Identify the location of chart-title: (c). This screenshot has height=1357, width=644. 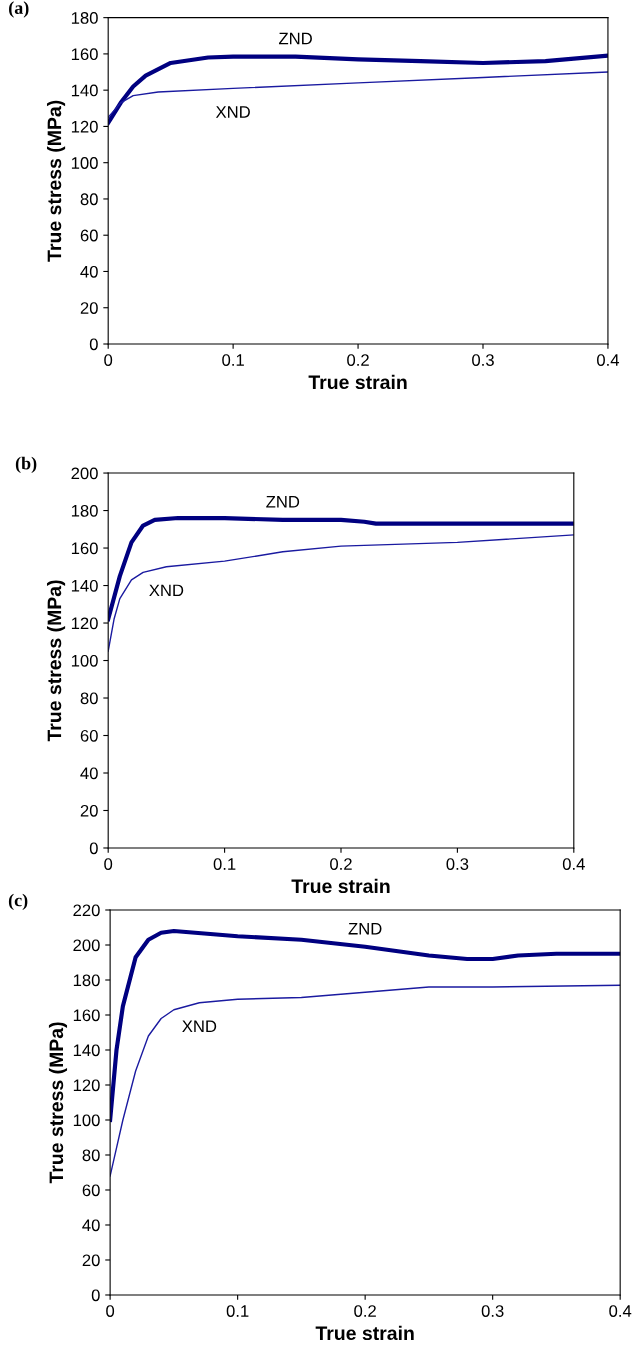
(18, 901).